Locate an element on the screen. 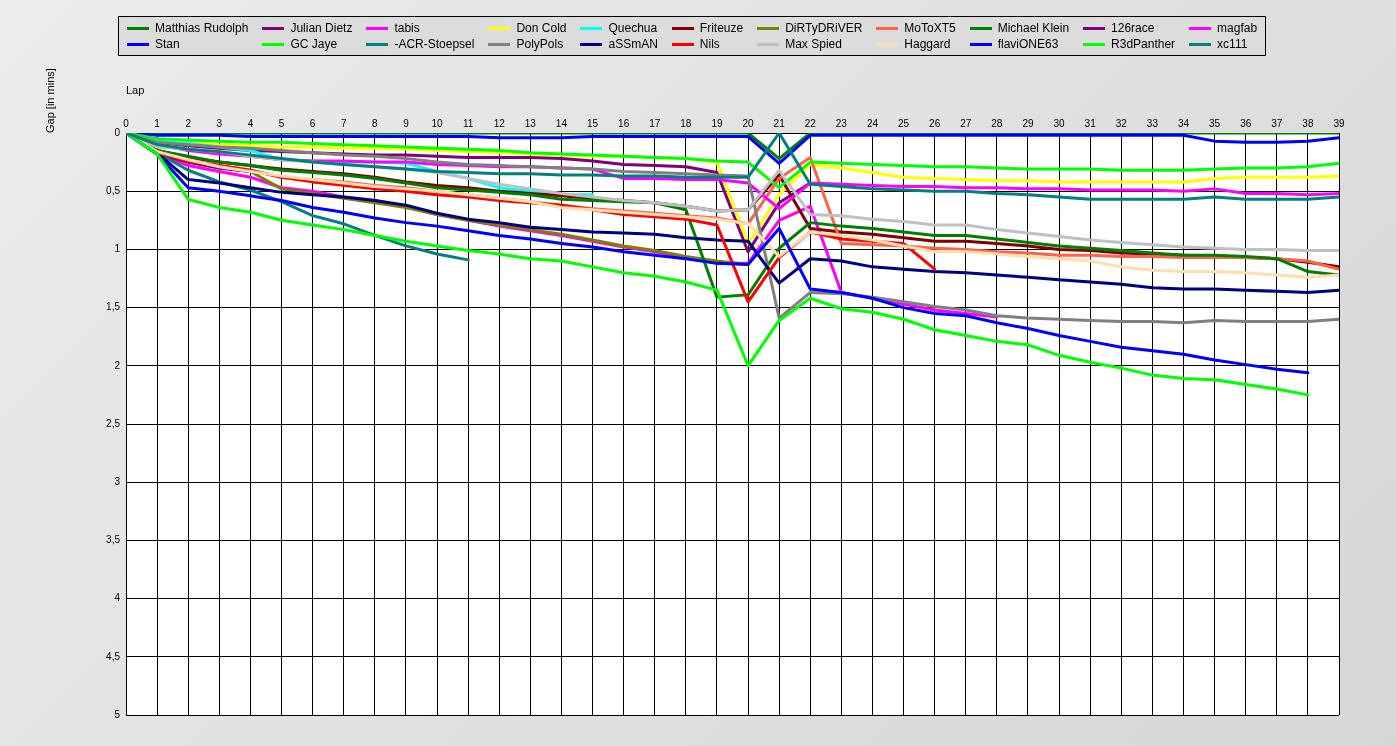 This screenshot has height=746, width=1396. legend-label: xc111 is located at coordinates (1232, 44).